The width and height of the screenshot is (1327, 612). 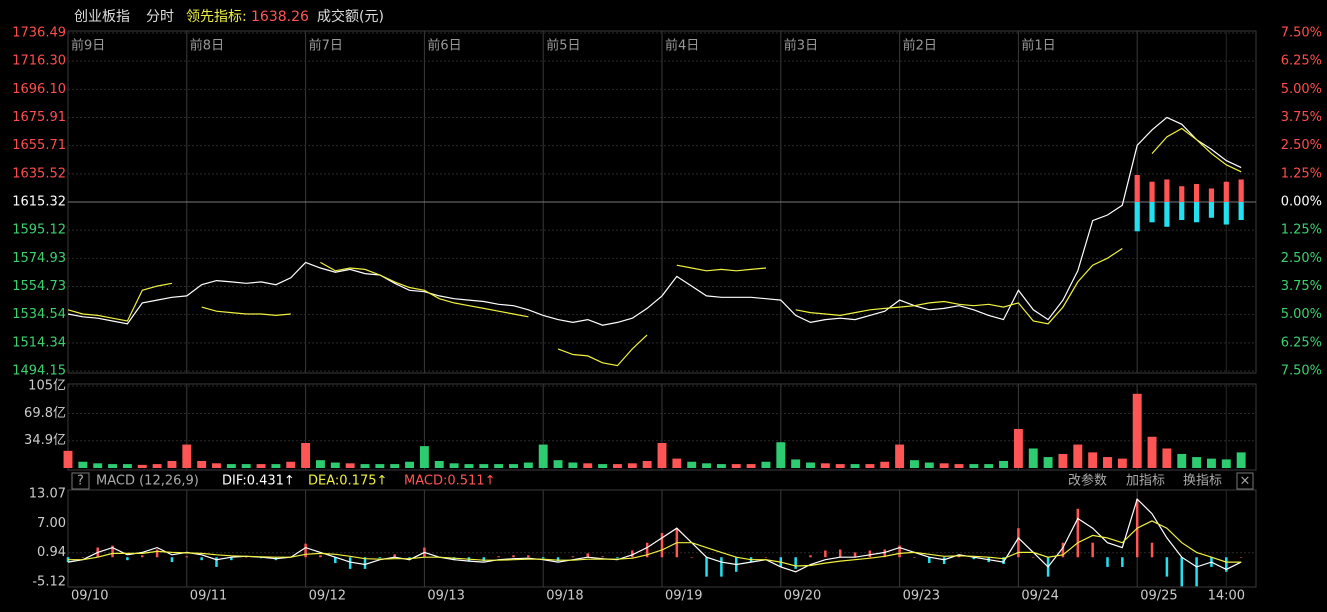 What do you see at coordinates (1301, 202) in the screenshot?
I see `y2-tick-label: 0.00%` at bounding box center [1301, 202].